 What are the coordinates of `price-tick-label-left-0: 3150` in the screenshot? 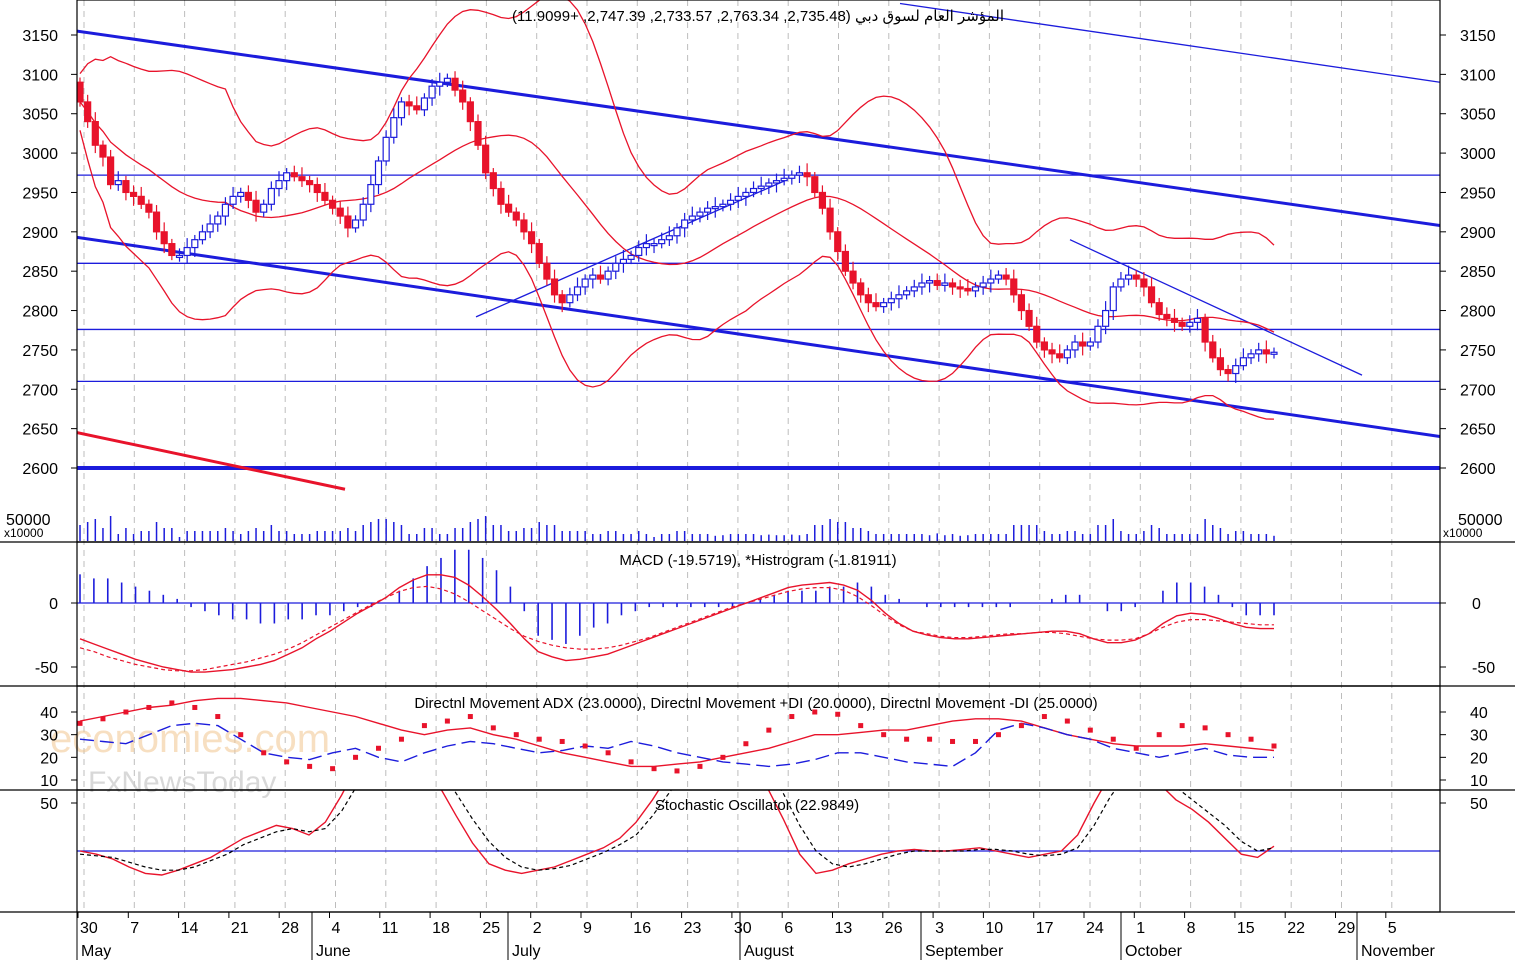 It's located at (40, 36).